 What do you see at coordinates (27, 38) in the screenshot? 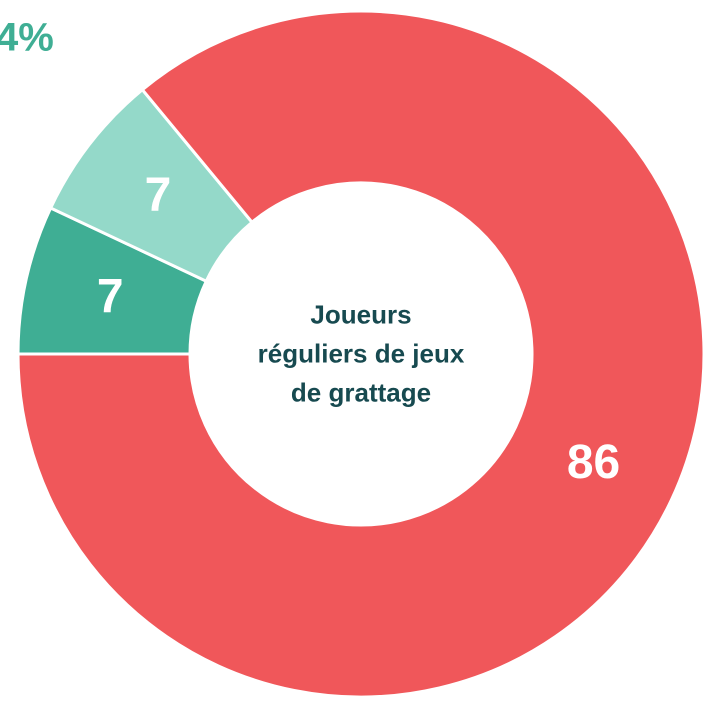
I see `annotation: 4%` at bounding box center [27, 38].